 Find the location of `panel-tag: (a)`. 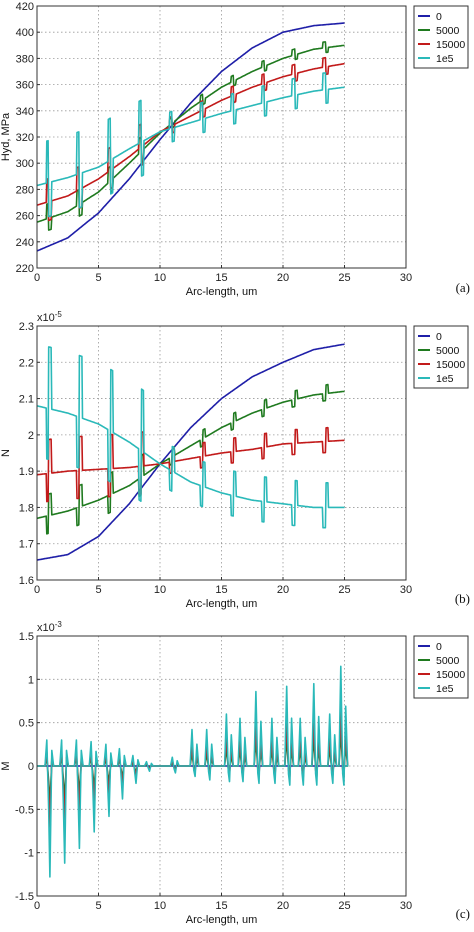

panel-tag: (a) is located at coordinates (463, 287).